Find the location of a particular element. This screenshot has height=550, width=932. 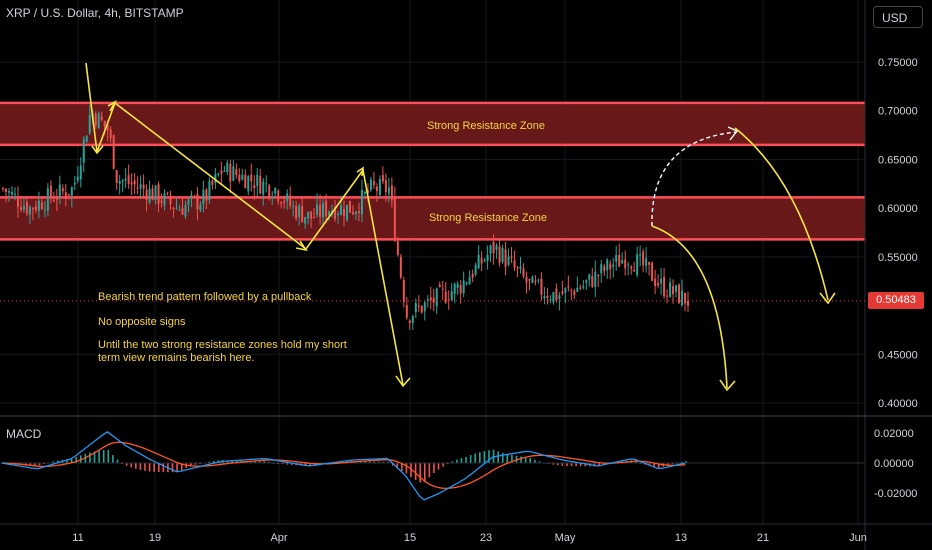

note-signs: No opposite signs is located at coordinates (142, 322).